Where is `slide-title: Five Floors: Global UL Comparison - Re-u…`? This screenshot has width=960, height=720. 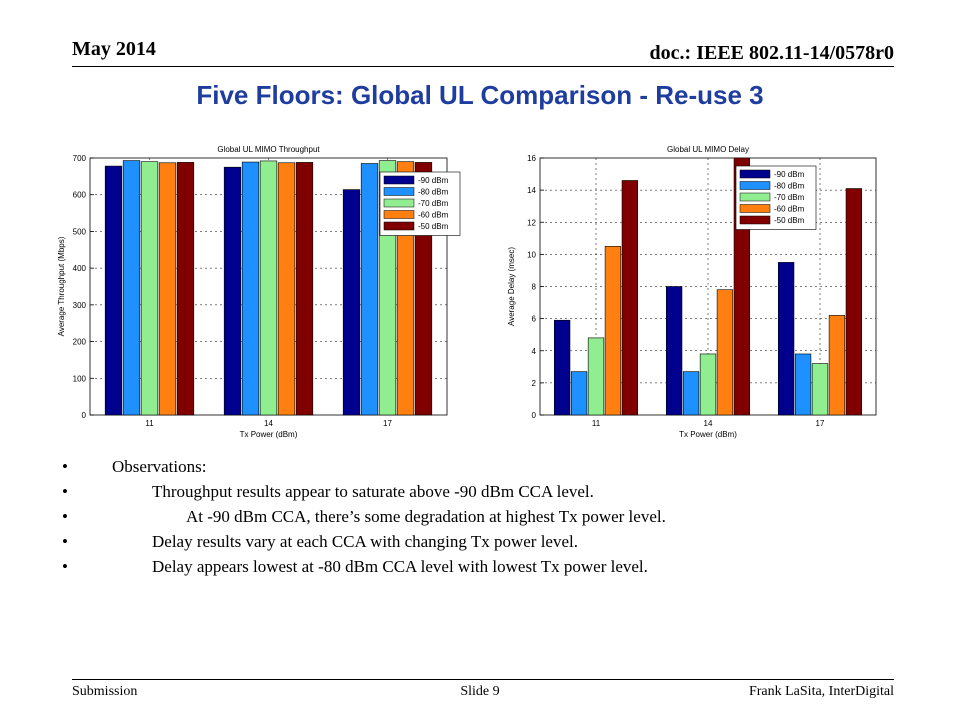 slide-title: Five Floors: Global UL Comparison - Re-u… is located at coordinates (480, 95).